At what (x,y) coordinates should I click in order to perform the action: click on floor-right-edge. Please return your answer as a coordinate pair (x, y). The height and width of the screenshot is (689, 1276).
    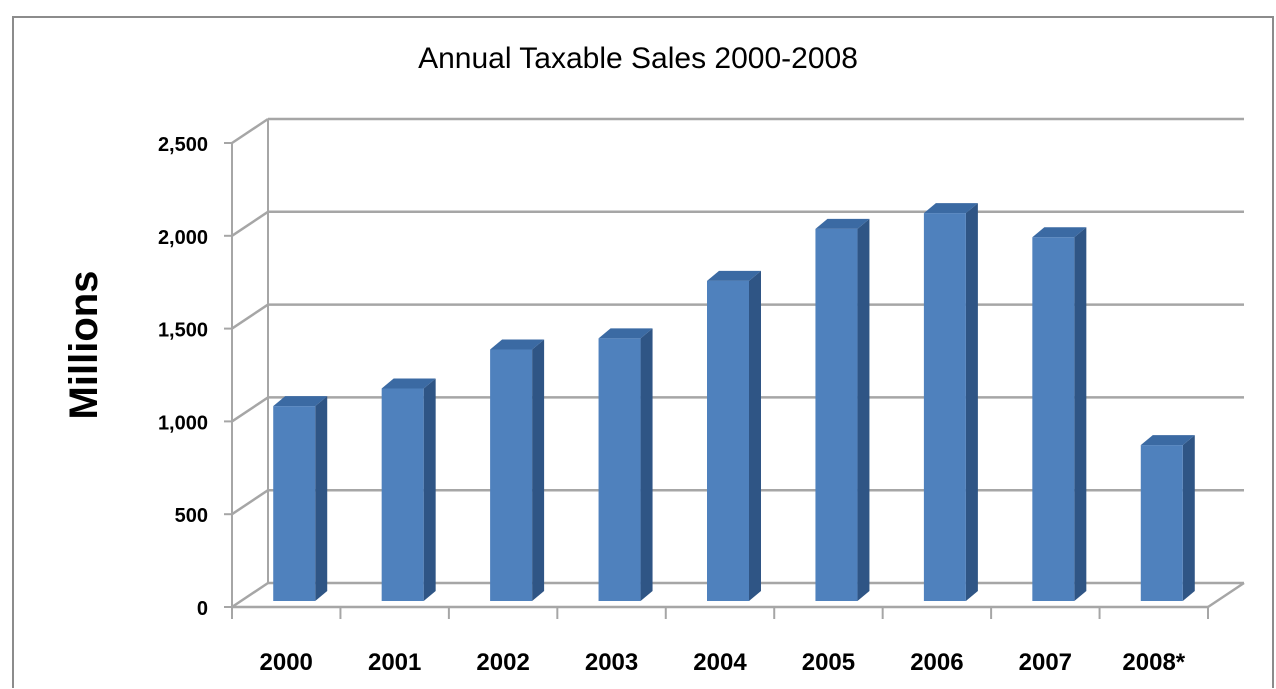
    Looking at the image, I should click on (1226, 595).